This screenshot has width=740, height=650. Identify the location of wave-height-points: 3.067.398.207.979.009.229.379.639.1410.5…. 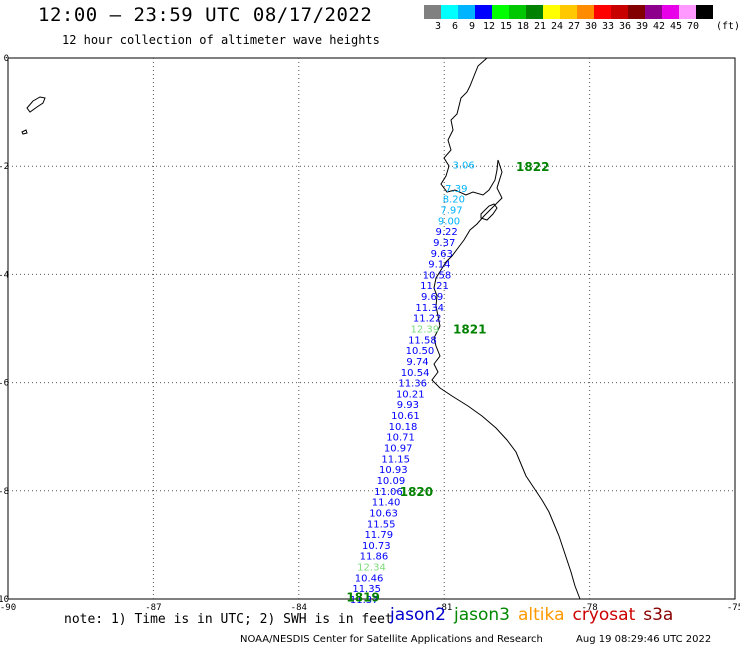
(412, 383).